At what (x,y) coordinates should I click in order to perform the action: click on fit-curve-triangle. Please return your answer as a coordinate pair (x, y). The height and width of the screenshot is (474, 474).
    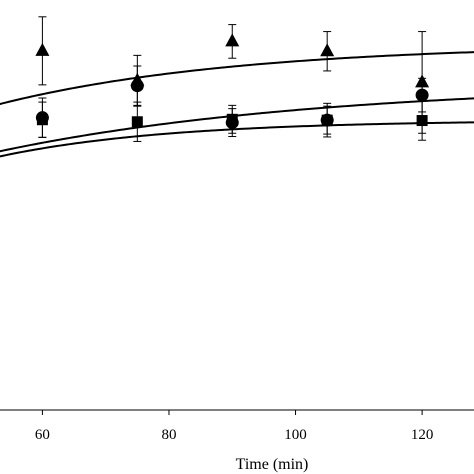
    Looking at the image, I should click on (237, 78).